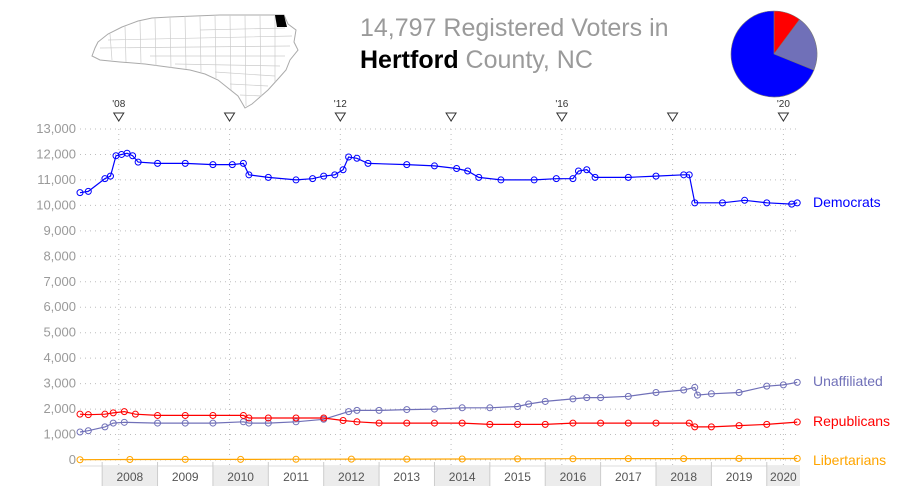 The height and width of the screenshot is (500, 900). I want to click on y-tick-label: 3,000, so click(59, 383).